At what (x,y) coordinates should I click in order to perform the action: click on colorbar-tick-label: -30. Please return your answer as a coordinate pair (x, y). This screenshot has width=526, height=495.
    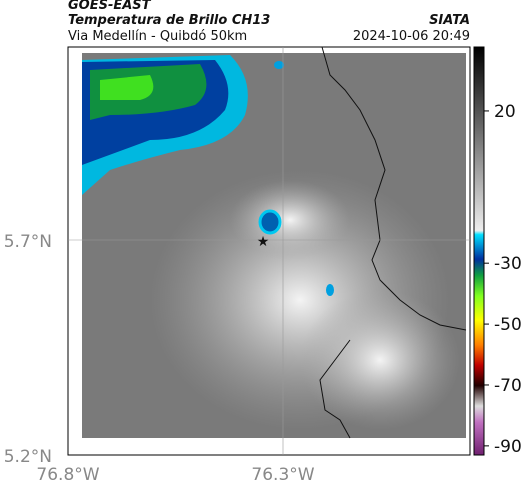
    Looking at the image, I should click on (508, 264).